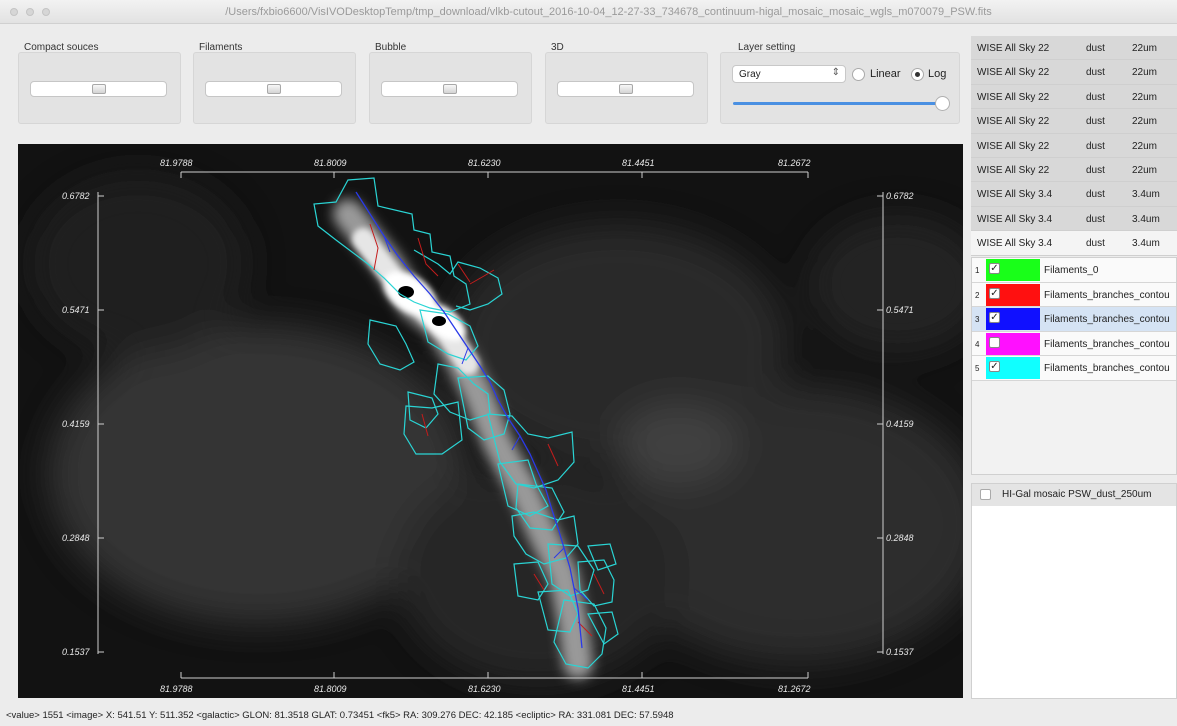 The image size is (1177, 726). I want to click on log-radio-label: Log, so click(937, 74).